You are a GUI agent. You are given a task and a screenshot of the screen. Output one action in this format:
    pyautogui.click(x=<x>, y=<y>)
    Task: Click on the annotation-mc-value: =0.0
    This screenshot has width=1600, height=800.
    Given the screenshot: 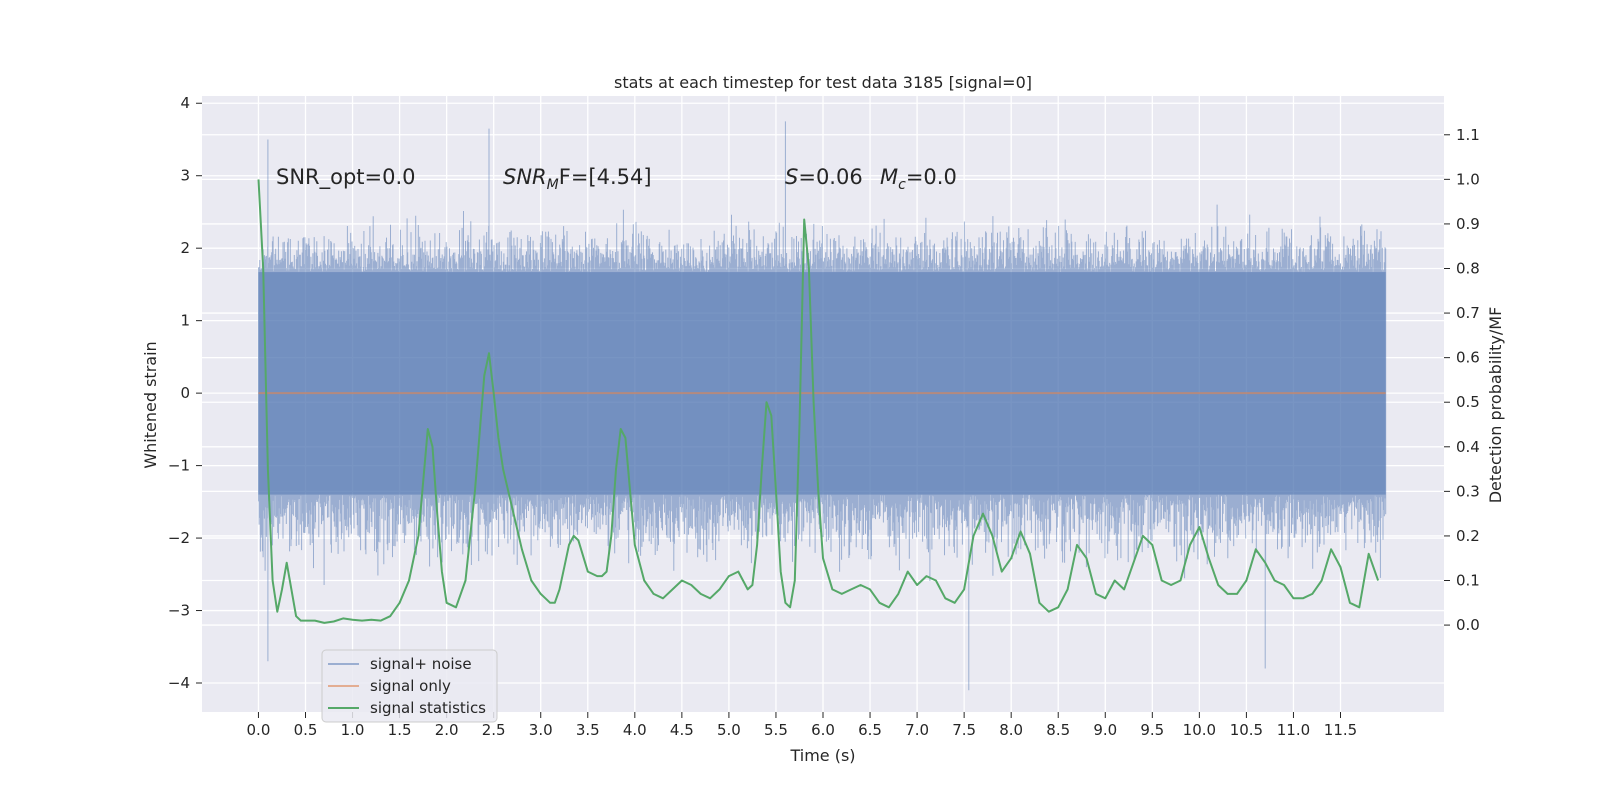 What is the action you would take?
    pyautogui.click(x=931, y=177)
    